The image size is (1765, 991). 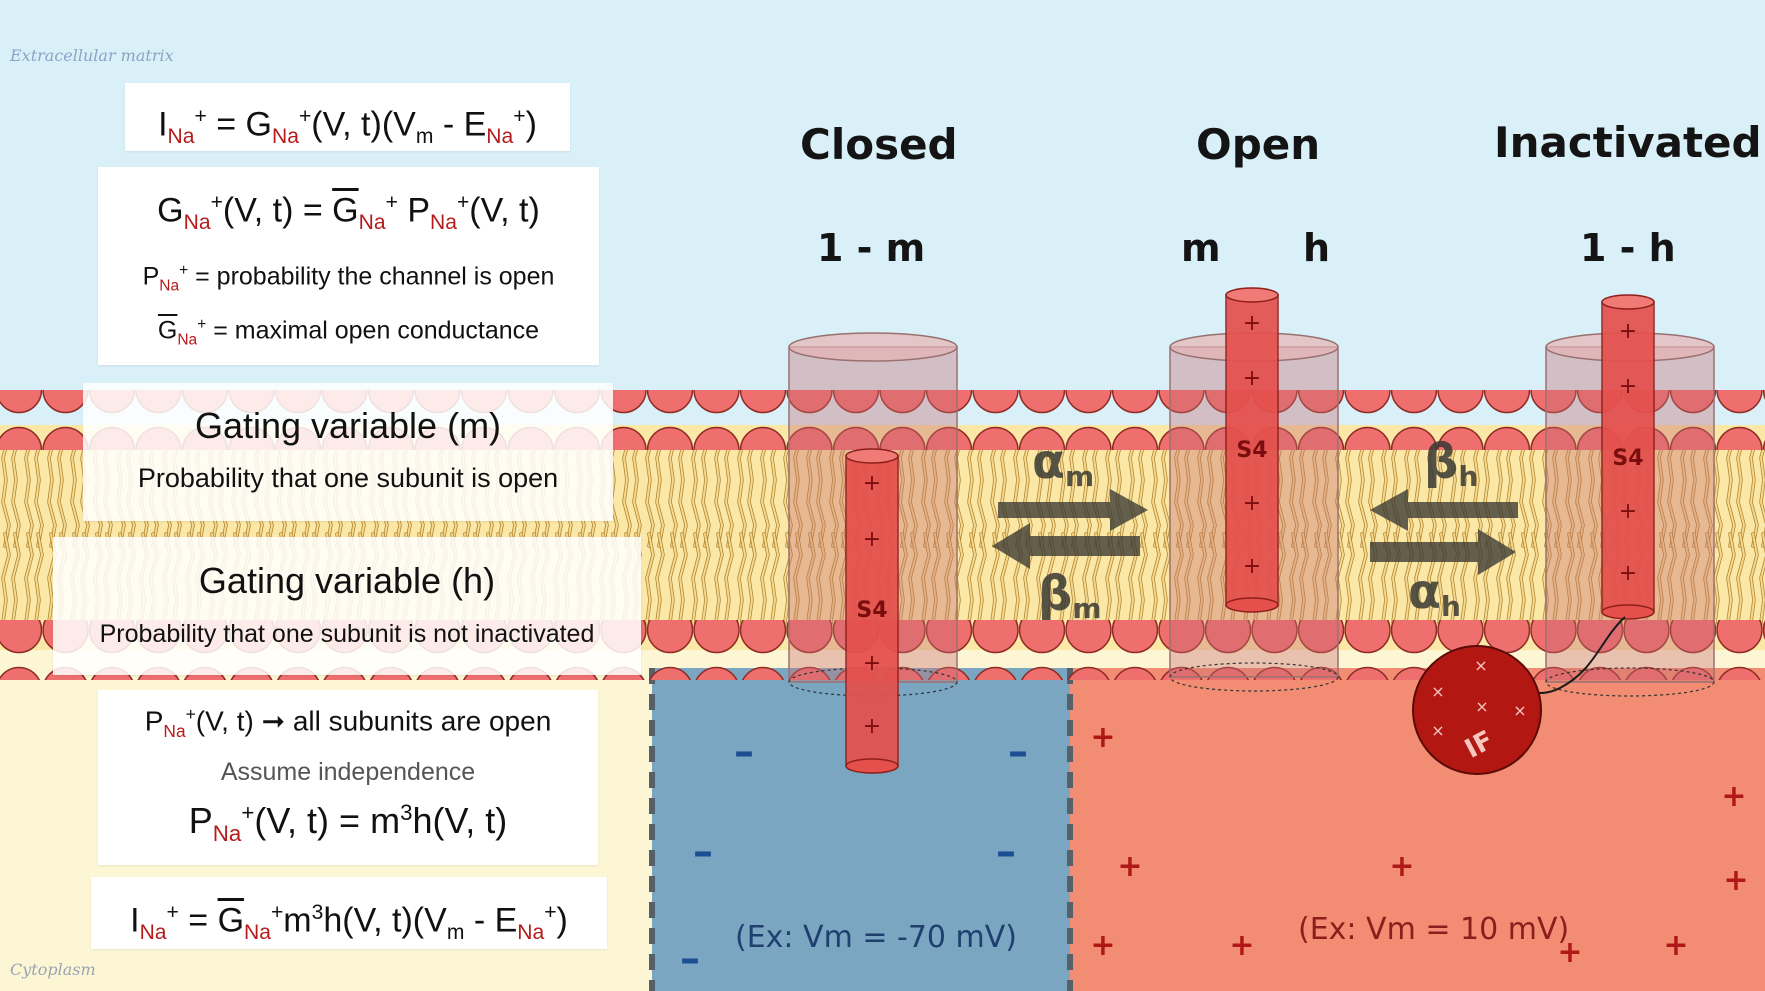 I want to click on eq1-i: I, so click(x=163, y=124).